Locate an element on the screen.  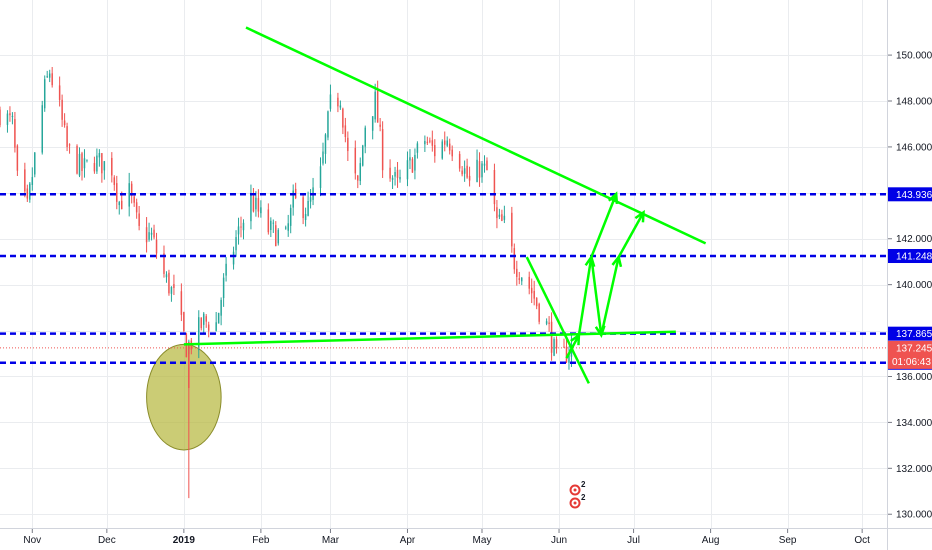
highlight-ellipse is located at coordinates (184, 397).